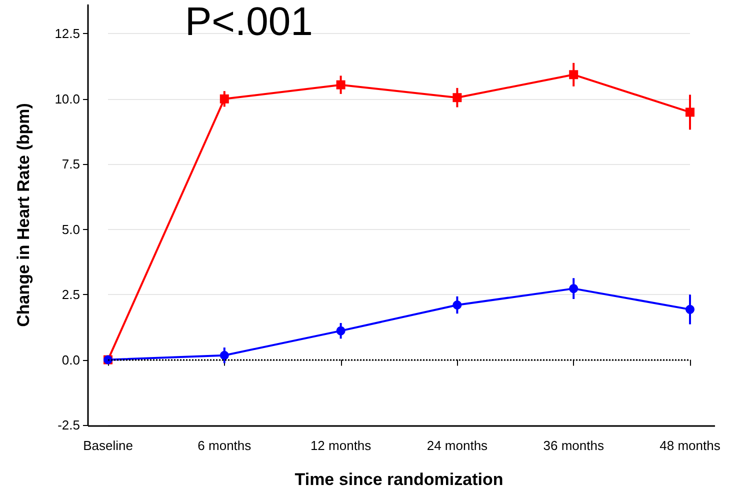 Image resolution: width=729 pixels, height=493 pixels. I want to click on y-tick-label: 7.5, so click(71, 164).